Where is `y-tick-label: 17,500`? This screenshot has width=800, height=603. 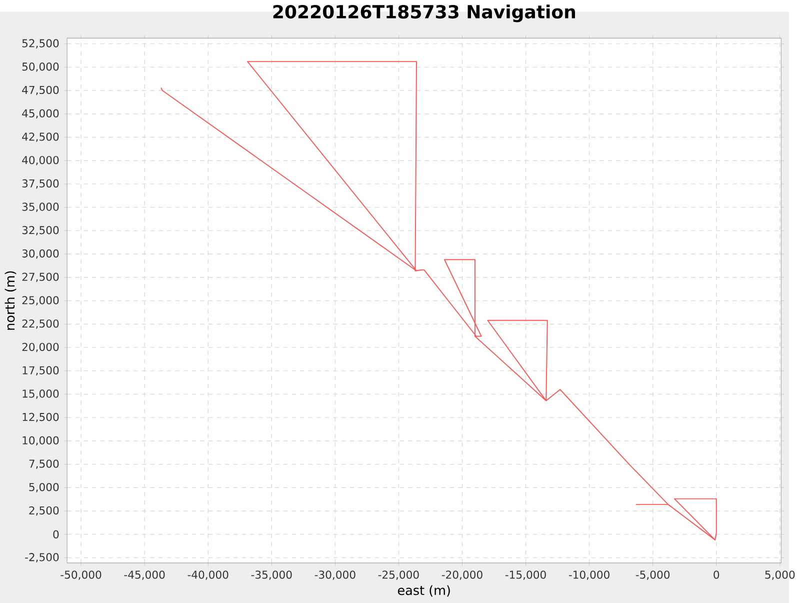 y-tick-label: 17,500 is located at coordinates (40, 371).